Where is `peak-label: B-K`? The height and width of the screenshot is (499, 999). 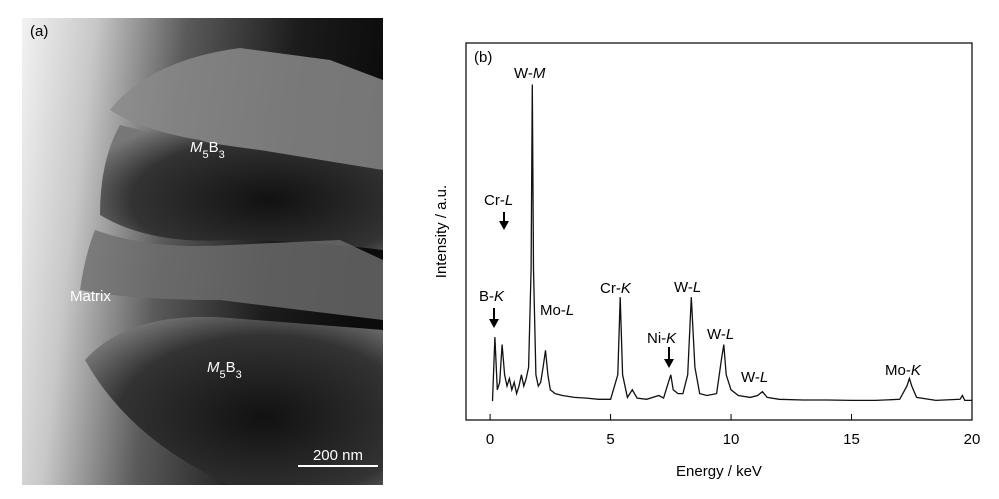
peak-label: B-K is located at coordinates (492, 296).